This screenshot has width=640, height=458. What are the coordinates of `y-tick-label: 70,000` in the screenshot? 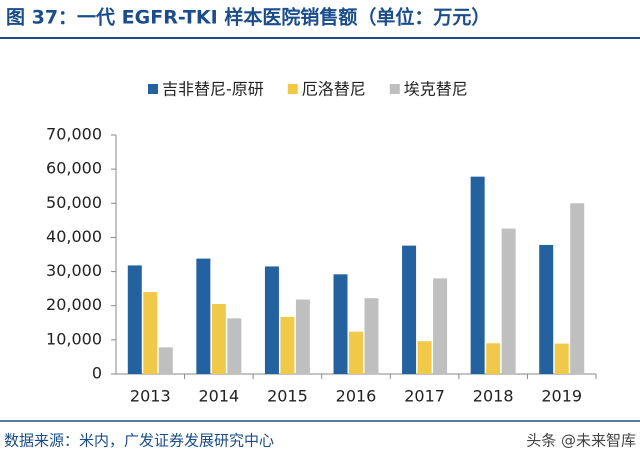 It's located at (74, 134).